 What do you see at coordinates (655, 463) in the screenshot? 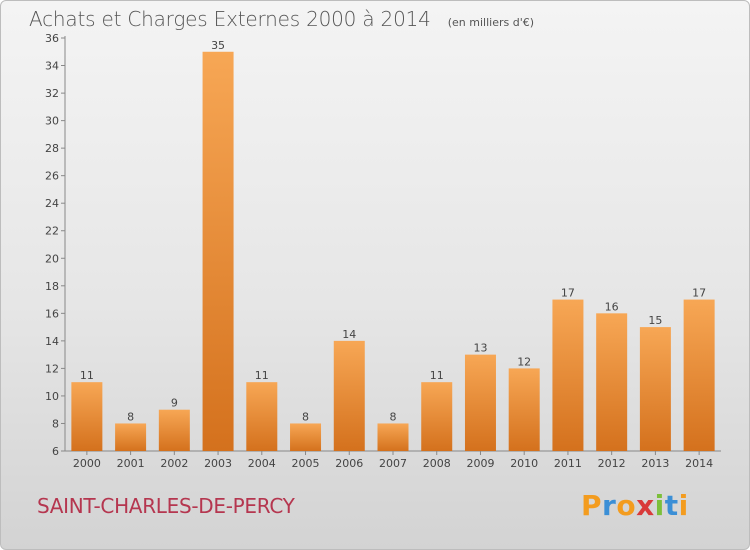
I see `x-tick-label: 2013` at bounding box center [655, 463].